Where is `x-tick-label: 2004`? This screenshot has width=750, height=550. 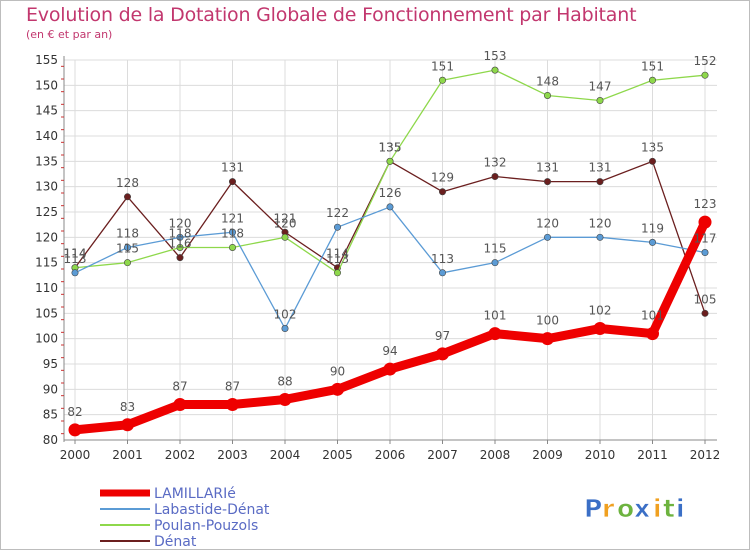
x-tick-label: 2004 is located at coordinates (285, 455).